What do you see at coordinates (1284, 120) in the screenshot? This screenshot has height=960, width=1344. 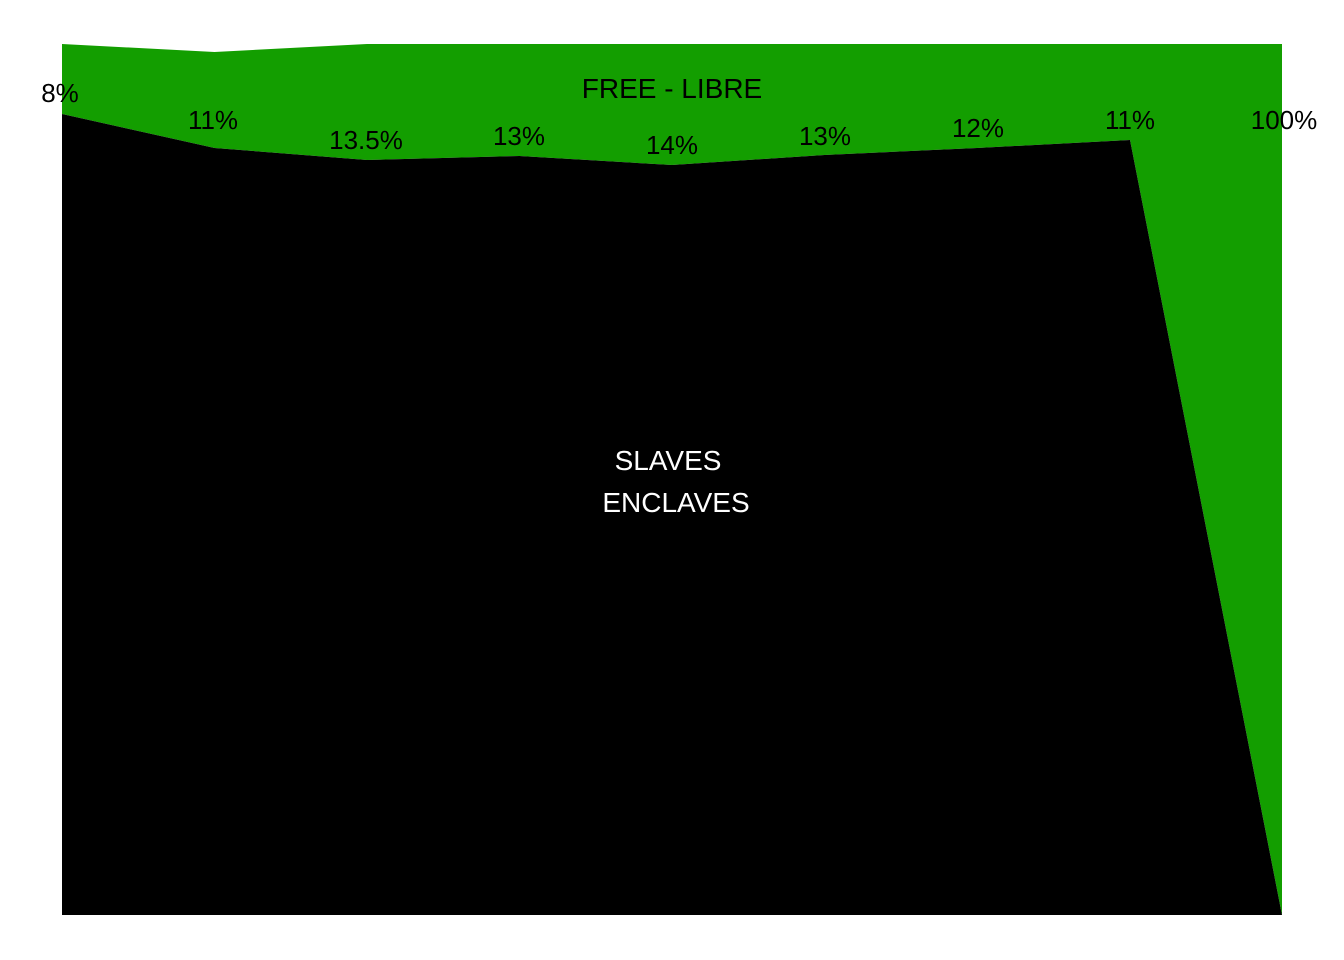 I see `data-label-8: 100%` at bounding box center [1284, 120].